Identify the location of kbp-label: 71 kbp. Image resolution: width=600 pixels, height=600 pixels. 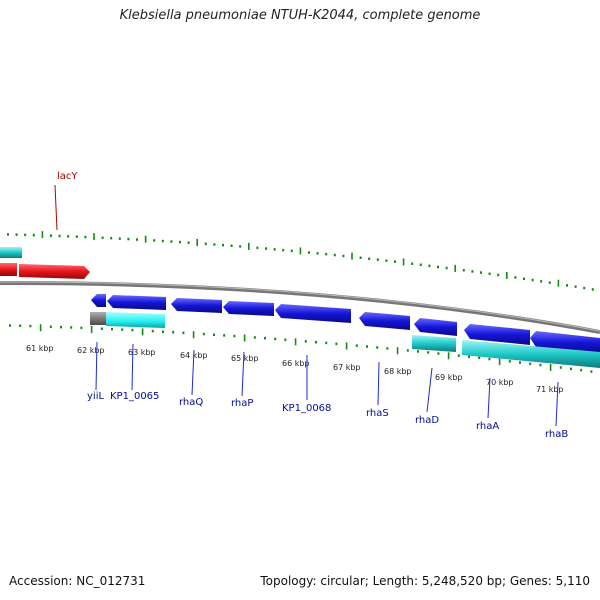
(550, 389).